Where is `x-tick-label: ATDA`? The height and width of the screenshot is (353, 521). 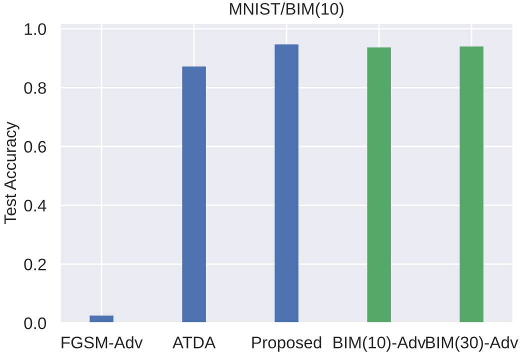 x-tick-label: ATDA is located at coordinates (194, 342).